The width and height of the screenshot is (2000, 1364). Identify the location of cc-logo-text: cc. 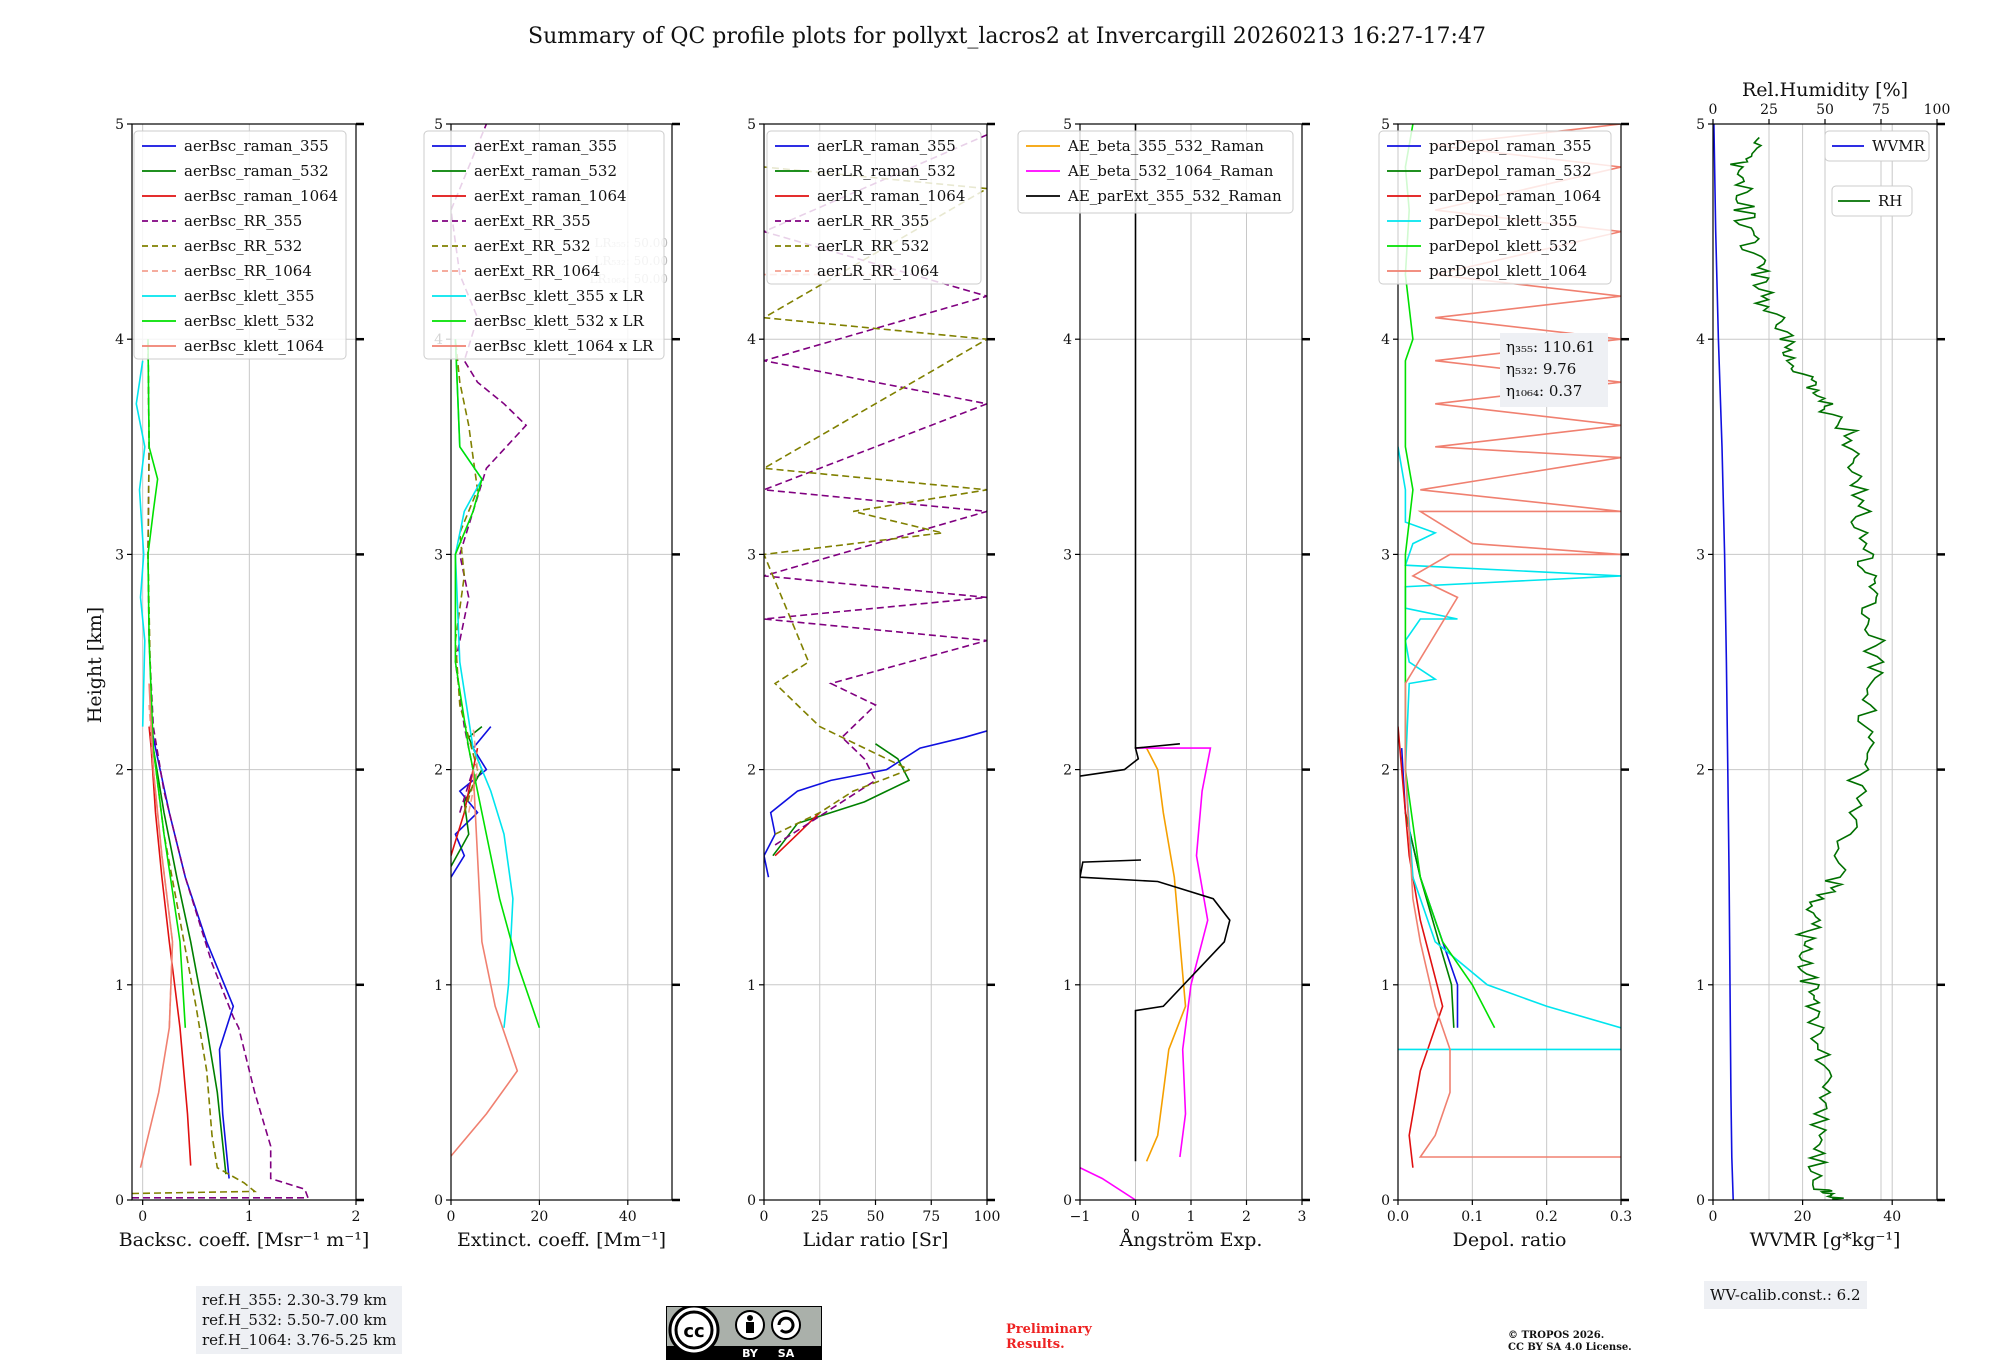
(693, 1331).